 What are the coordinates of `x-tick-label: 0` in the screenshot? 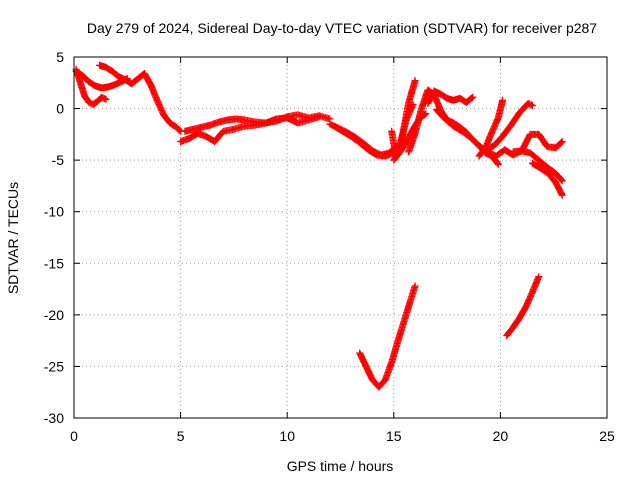 It's located at (74, 436).